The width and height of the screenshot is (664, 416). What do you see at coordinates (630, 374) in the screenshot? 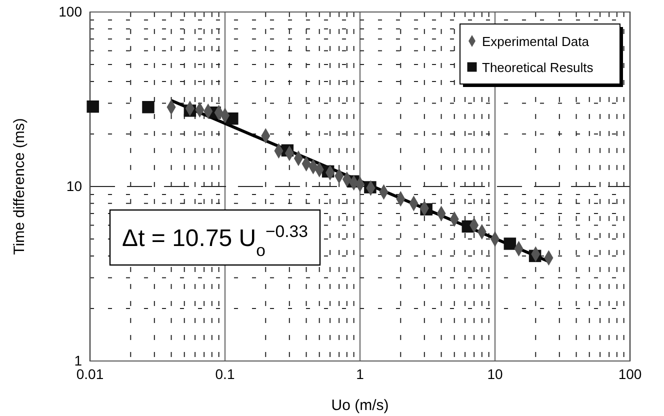
I see `x-tick-label: 100` at bounding box center [630, 374].